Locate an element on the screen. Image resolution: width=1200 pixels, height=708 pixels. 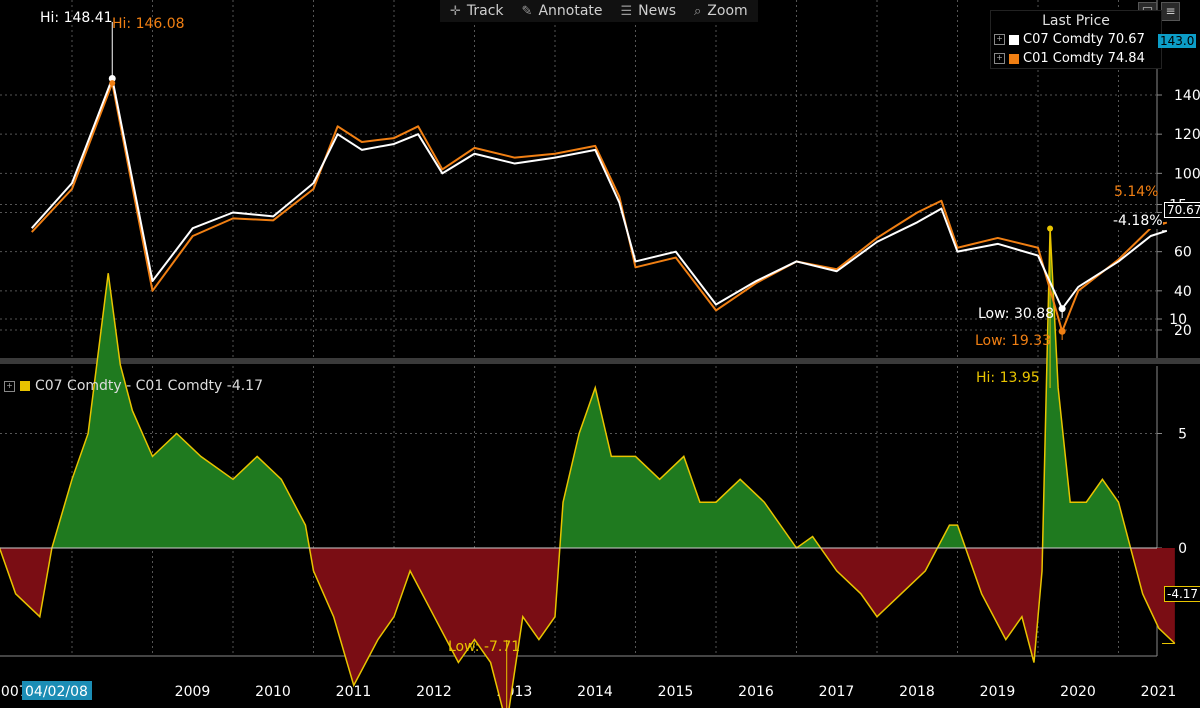
legend-label-spread: C07 Comdty - C01 Comdty -4.17 is located at coordinates (149, 386).